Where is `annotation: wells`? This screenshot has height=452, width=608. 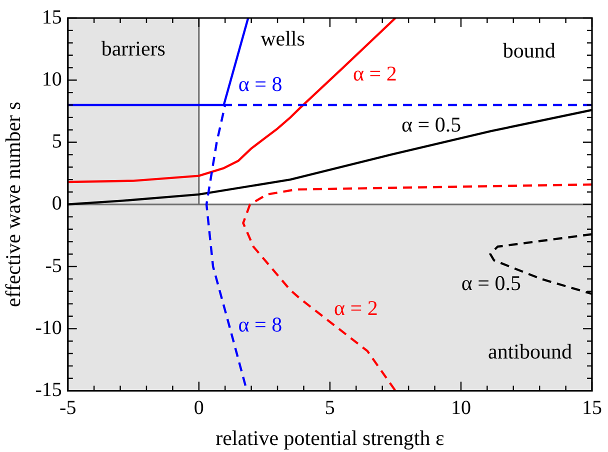 annotation: wells is located at coordinates (282, 38).